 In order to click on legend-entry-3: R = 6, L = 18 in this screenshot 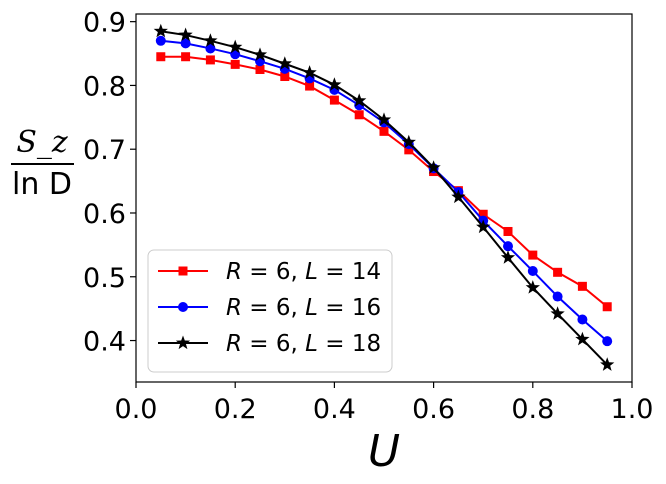, I will do `click(269, 344)`.